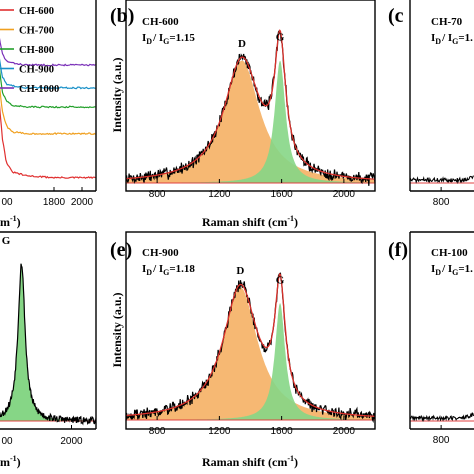 The width and height of the screenshot is (474, 474). What do you see at coordinates (447, 22) in the screenshot?
I see `panel-c-sample-fragment: CH-70` at bounding box center [447, 22].